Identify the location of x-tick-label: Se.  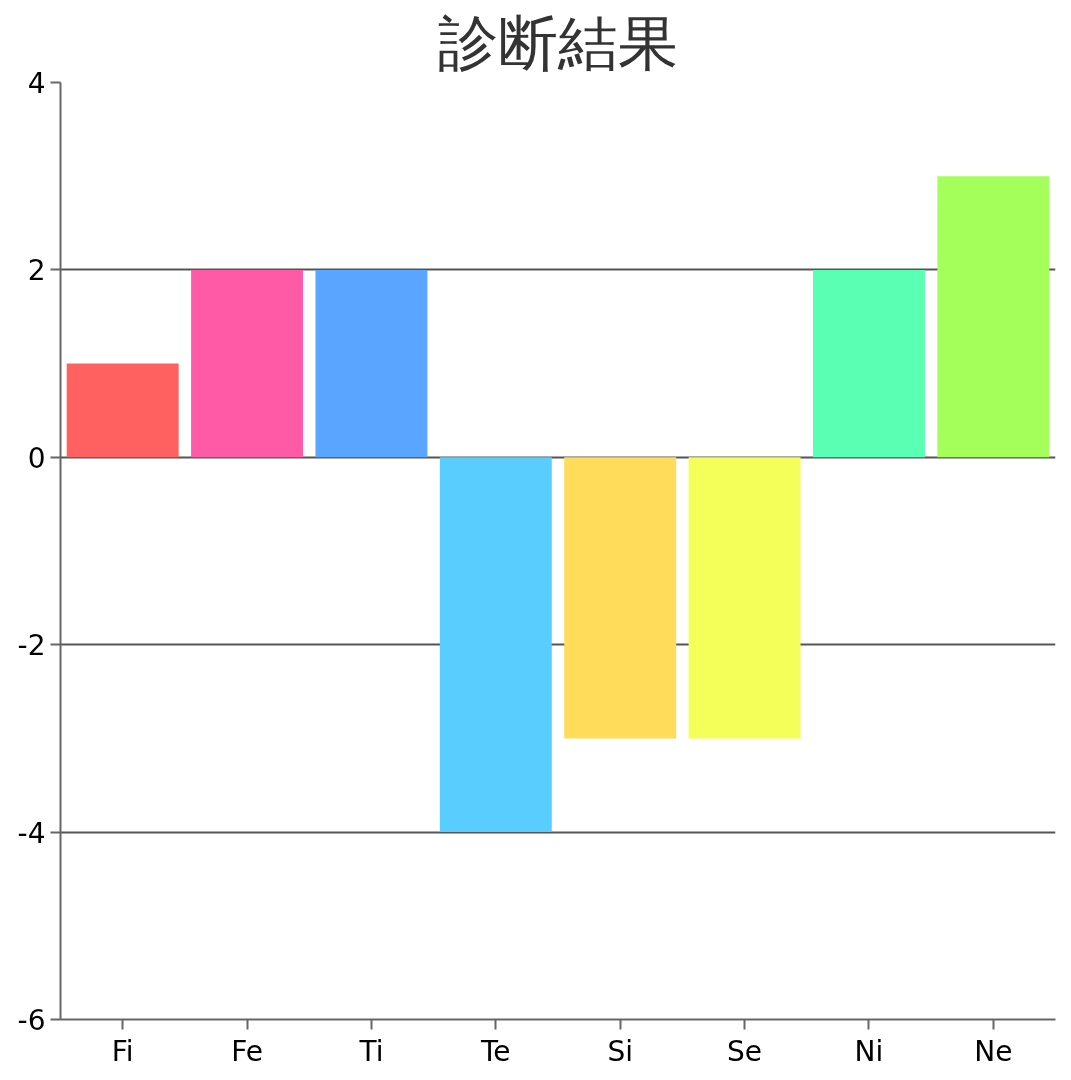
(745, 1051).